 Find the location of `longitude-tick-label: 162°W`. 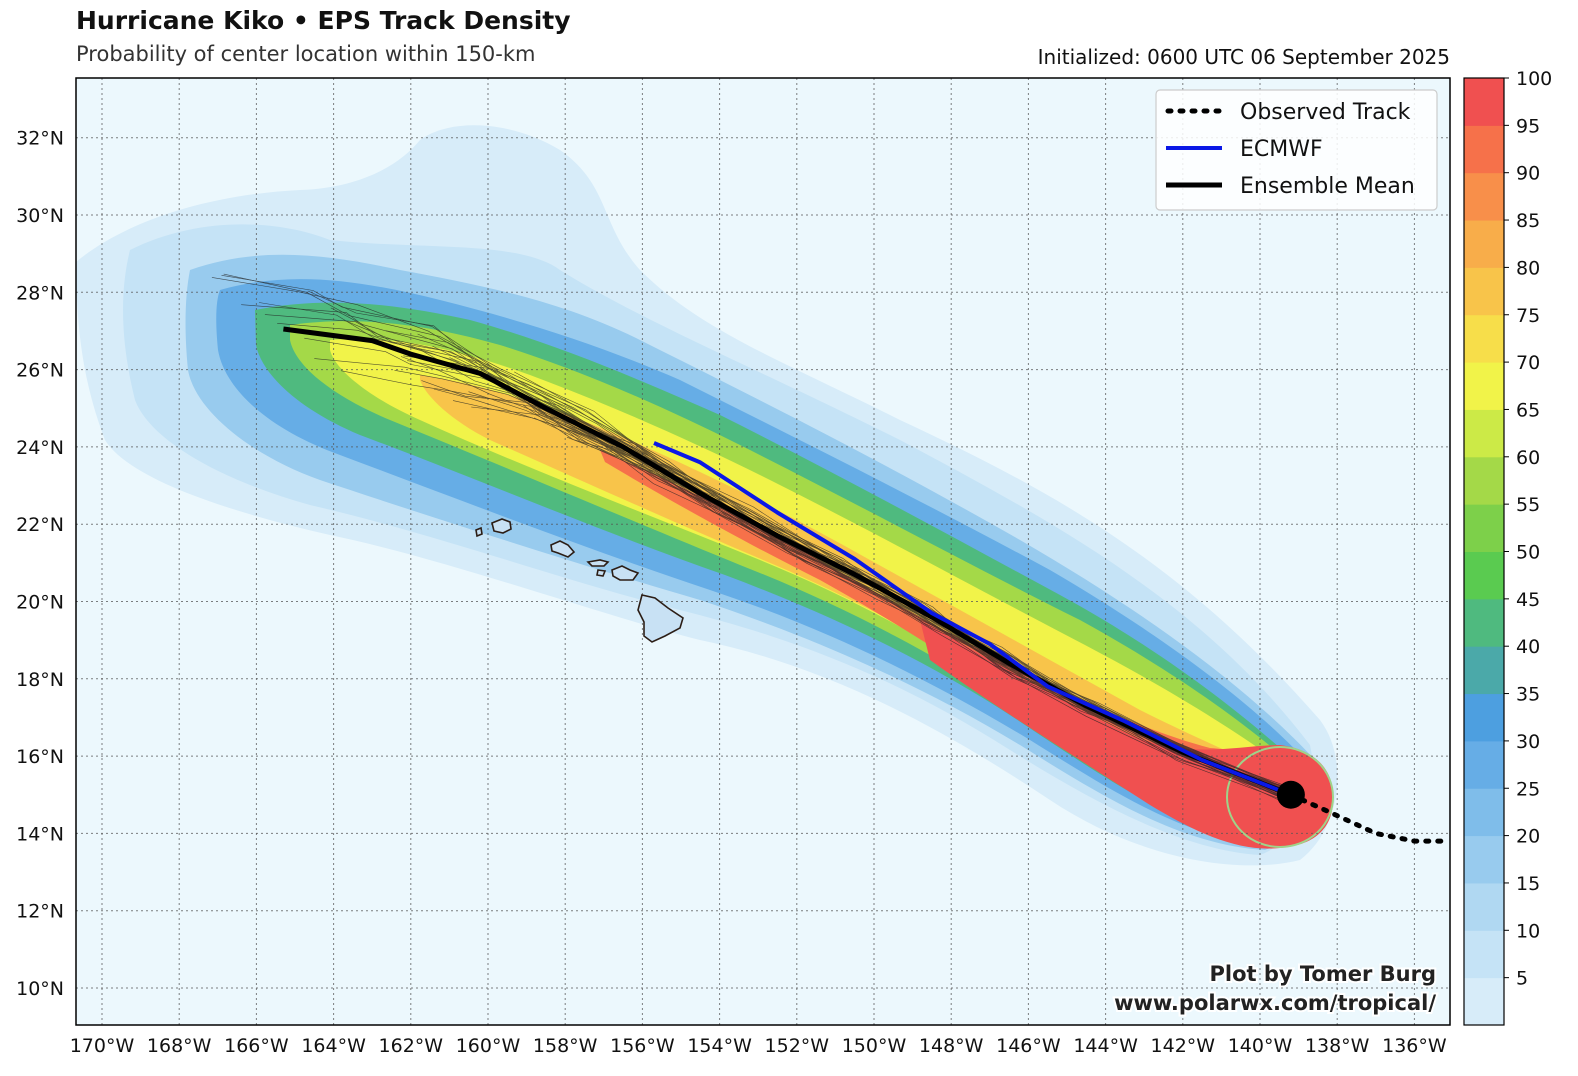

longitude-tick-label: 162°W is located at coordinates (411, 1046).